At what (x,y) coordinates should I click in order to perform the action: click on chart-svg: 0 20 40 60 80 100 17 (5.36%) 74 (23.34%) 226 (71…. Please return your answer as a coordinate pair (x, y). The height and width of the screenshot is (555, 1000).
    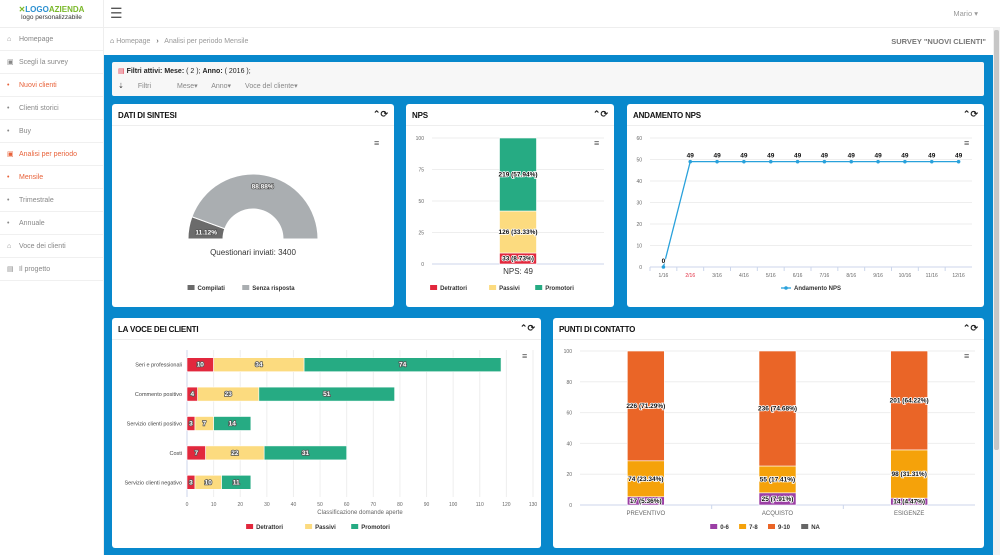
    Looking at the image, I should click on (769, 440).